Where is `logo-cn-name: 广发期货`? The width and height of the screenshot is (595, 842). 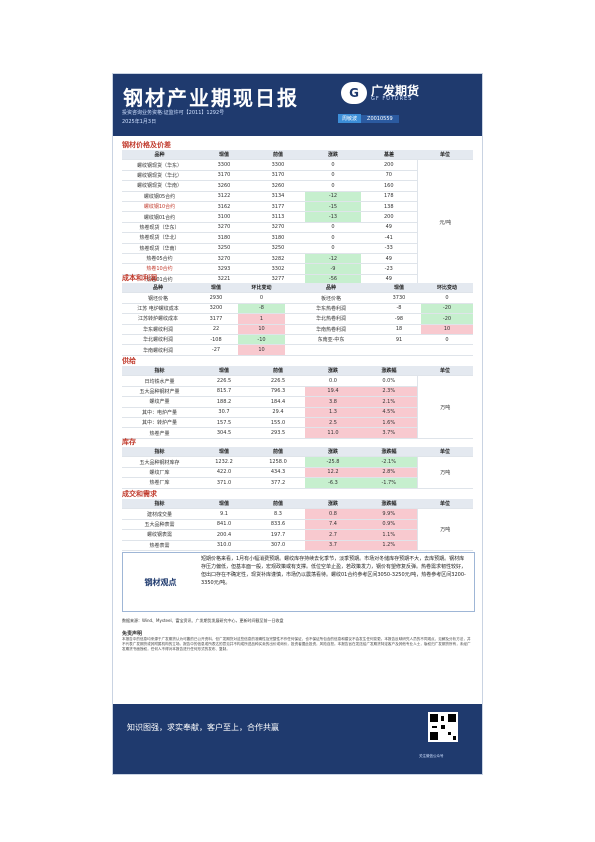
logo-cn-name: 广发期货 is located at coordinates (395, 91).